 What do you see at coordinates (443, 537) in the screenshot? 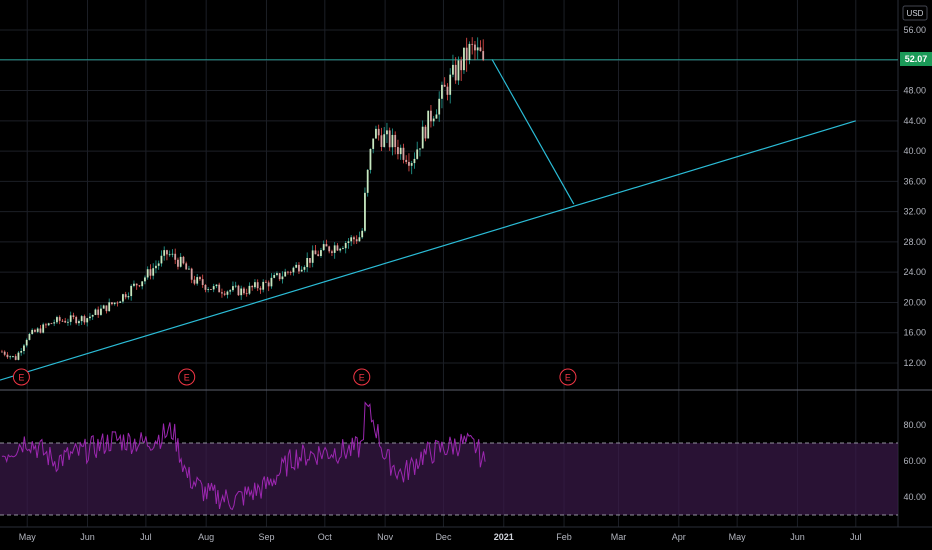
I see `x-tick-label: Dec` at bounding box center [443, 537].